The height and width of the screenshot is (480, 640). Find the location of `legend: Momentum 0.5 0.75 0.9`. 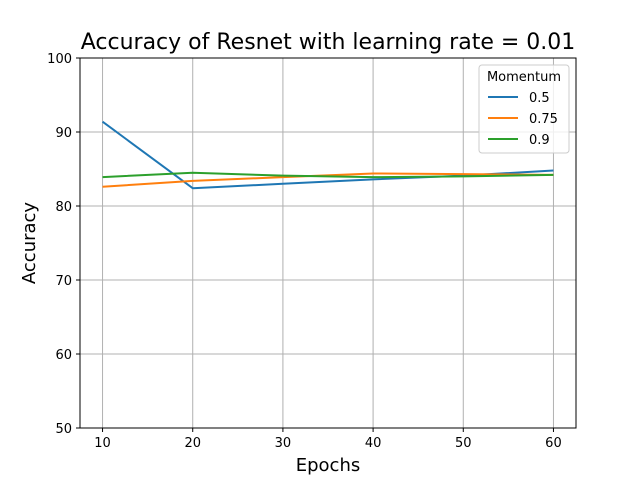

legend: Momentum 0.5 0.75 0.9 is located at coordinates (524, 109).